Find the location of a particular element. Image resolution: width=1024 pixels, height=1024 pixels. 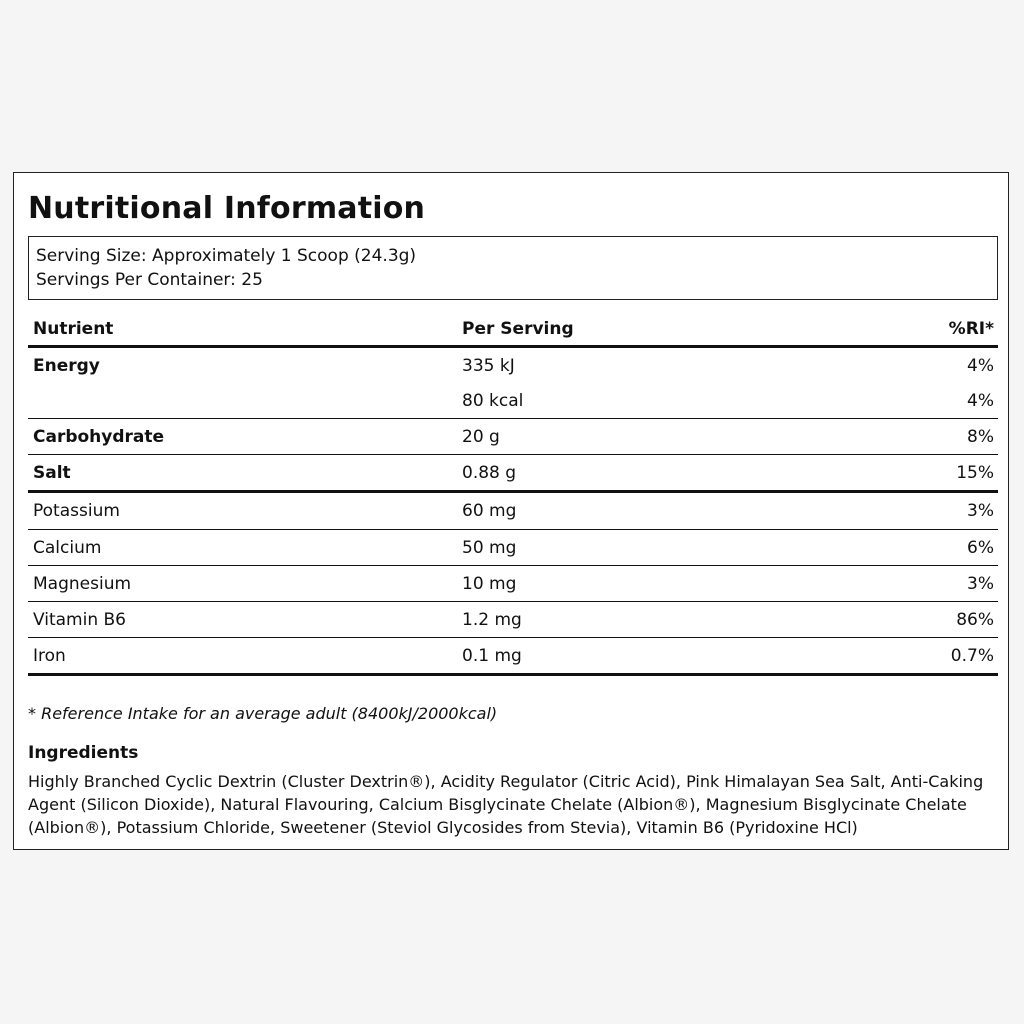

per-serving-value: 10 mg is located at coordinates (489, 583).